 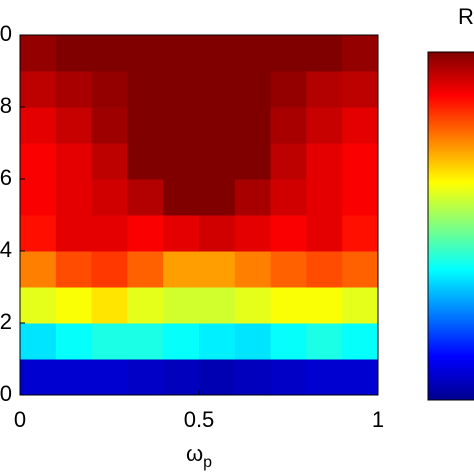 I want to click on y-tick-label: 6, so click(x=6, y=177).